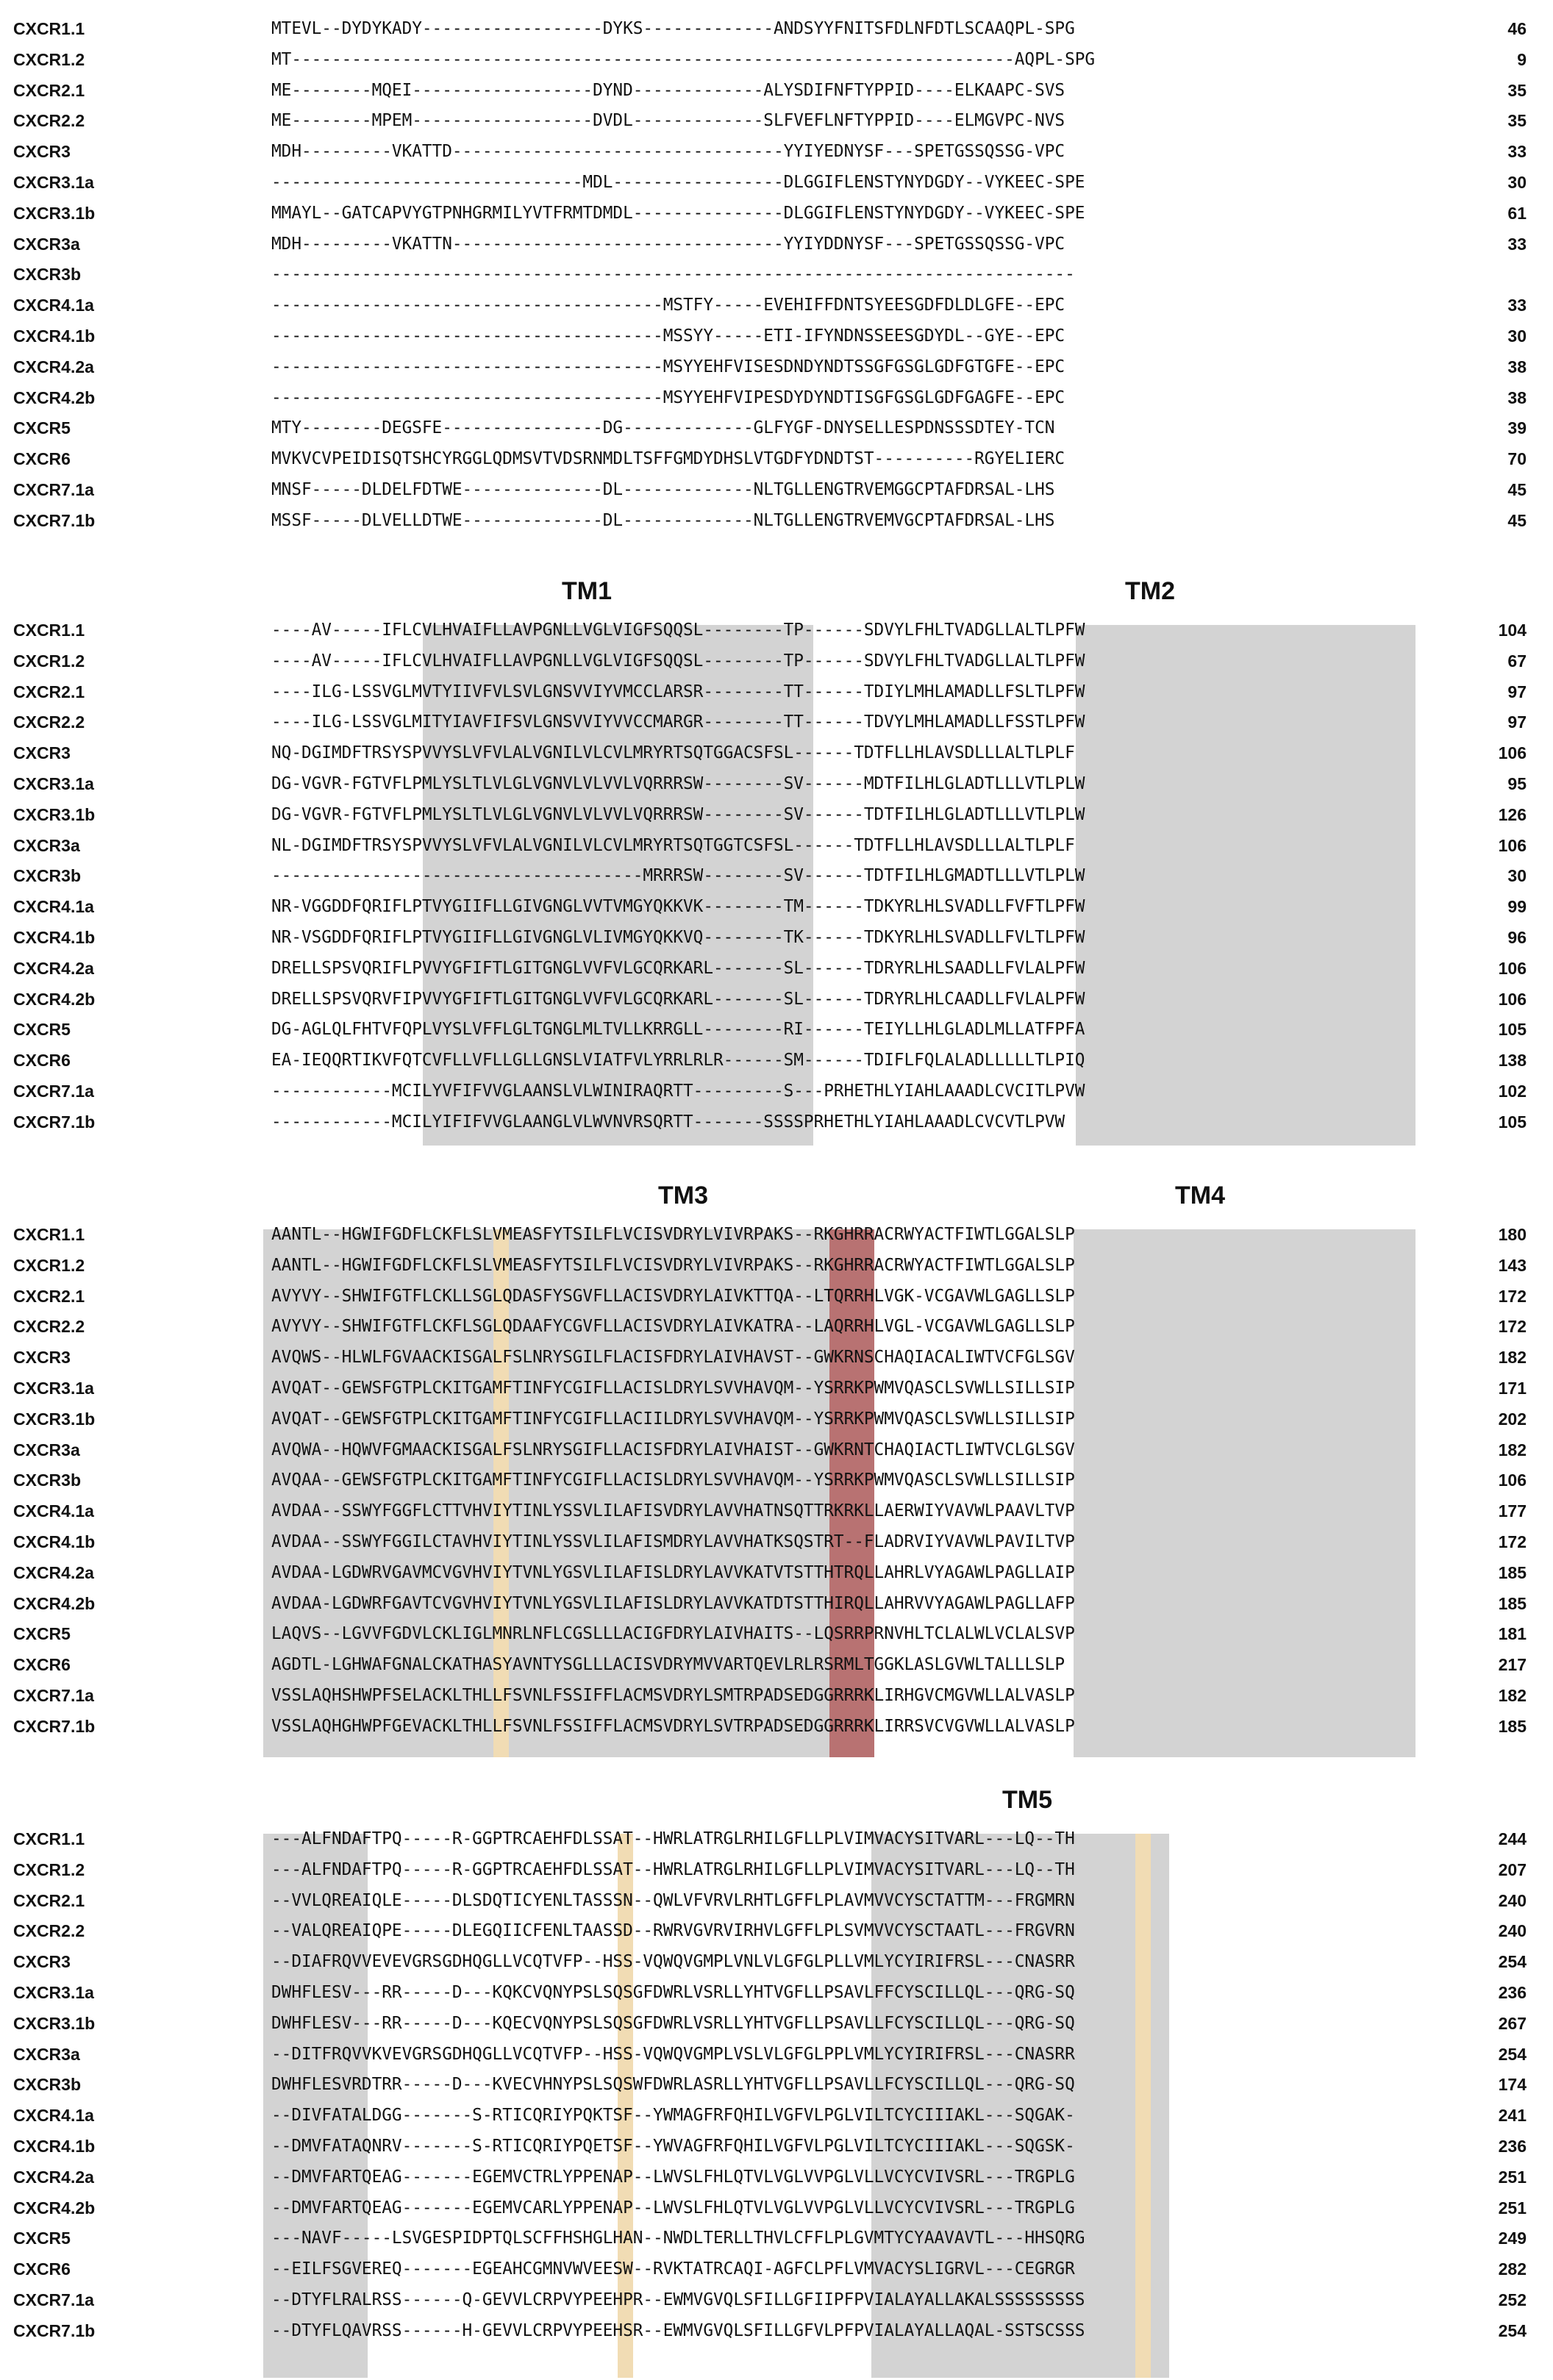 Image resolution: width=1553 pixels, height=2380 pixels. Describe the element at coordinates (1150, 591) in the screenshot. I see `tm2-label: TM2` at that location.